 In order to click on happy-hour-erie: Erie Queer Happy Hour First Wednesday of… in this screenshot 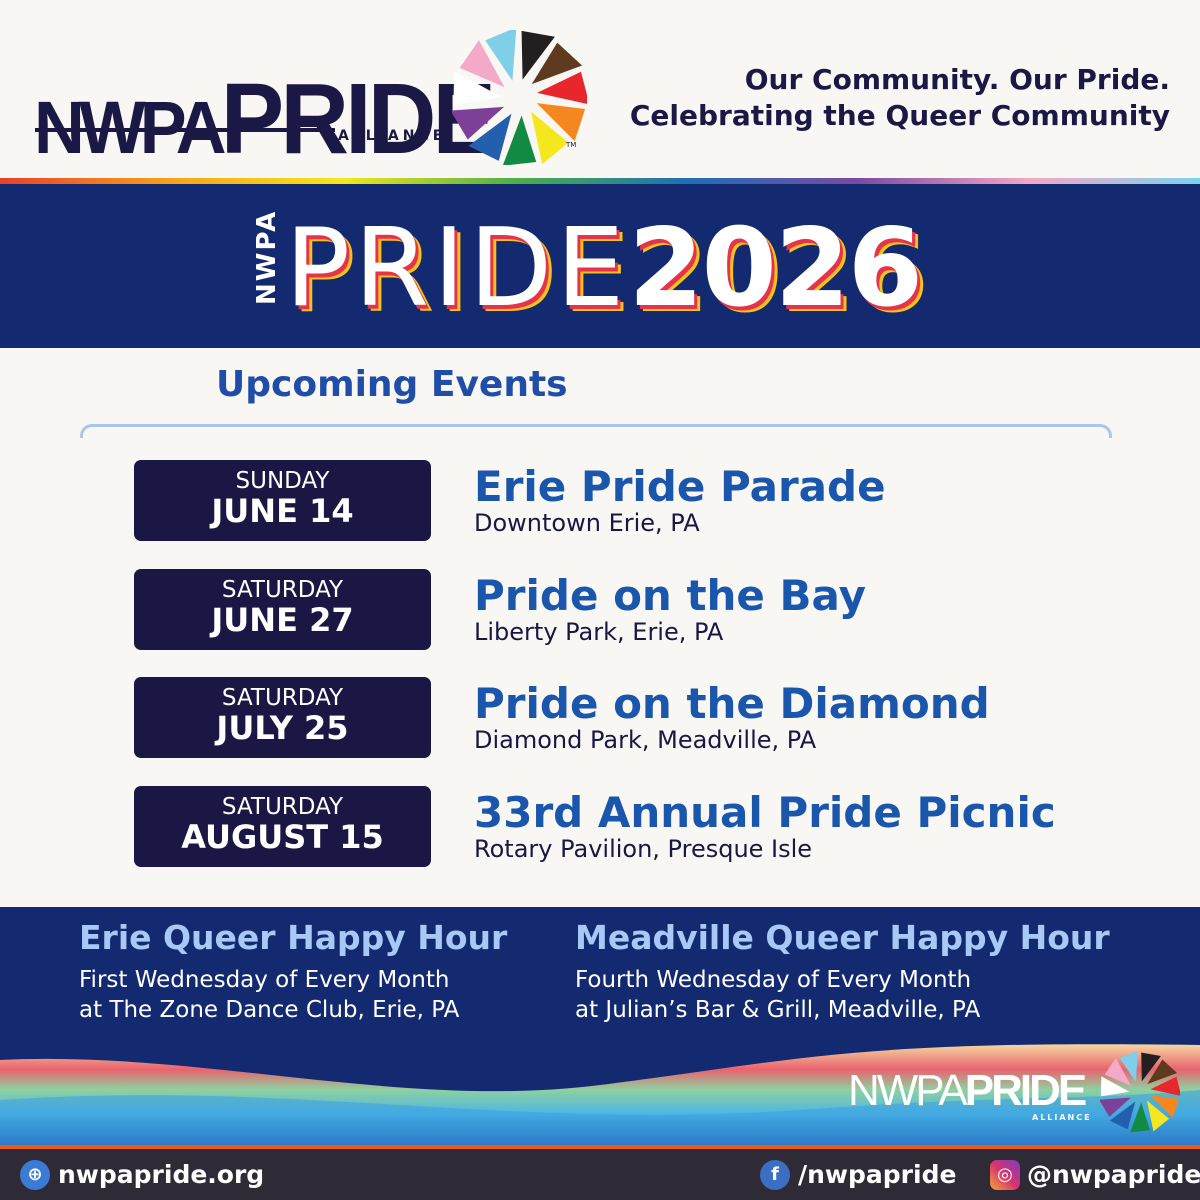, I will do `click(293, 971)`.